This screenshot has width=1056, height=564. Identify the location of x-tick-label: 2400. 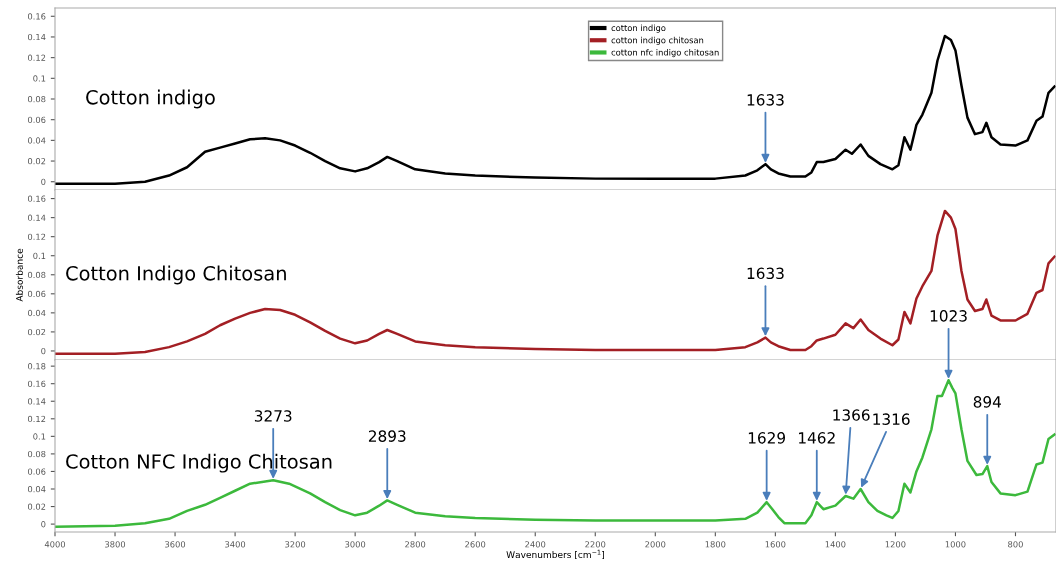
(535, 544).